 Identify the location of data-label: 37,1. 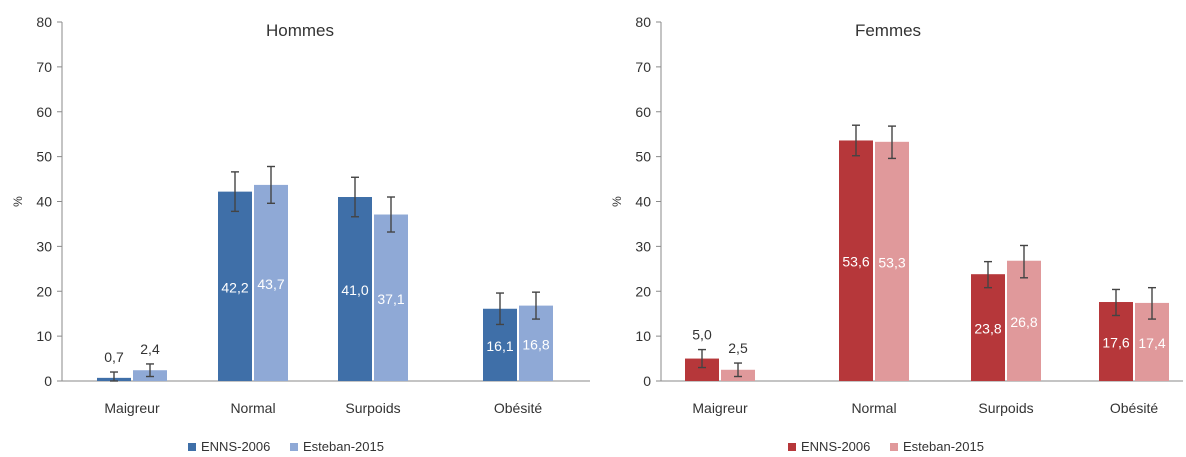
(390, 299).